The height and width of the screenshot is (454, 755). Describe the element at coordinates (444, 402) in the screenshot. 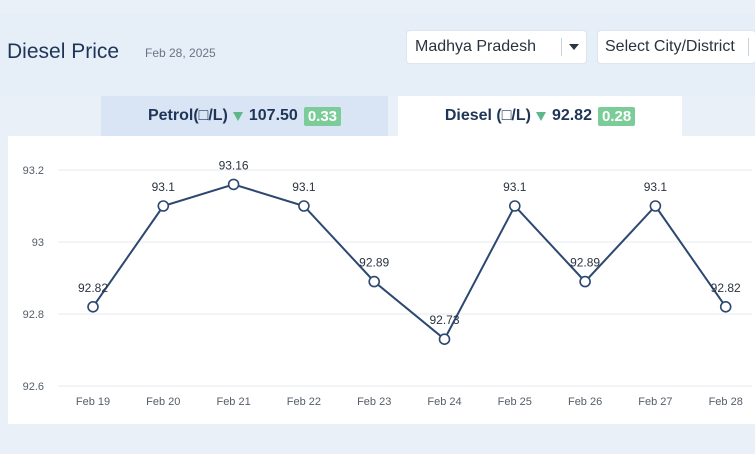

I see `x-tick-label: Feb 24` at that location.